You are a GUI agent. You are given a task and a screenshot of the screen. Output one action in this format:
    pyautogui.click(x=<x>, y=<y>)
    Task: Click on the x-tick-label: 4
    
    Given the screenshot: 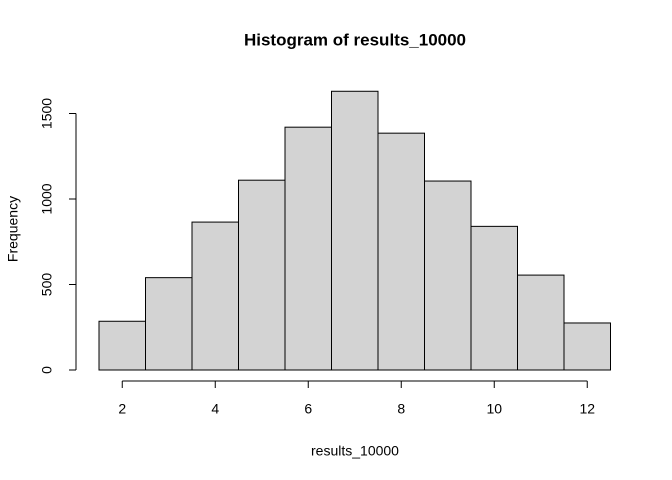 What is the action you would take?
    pyautogui.click(x=215, y=409)
    